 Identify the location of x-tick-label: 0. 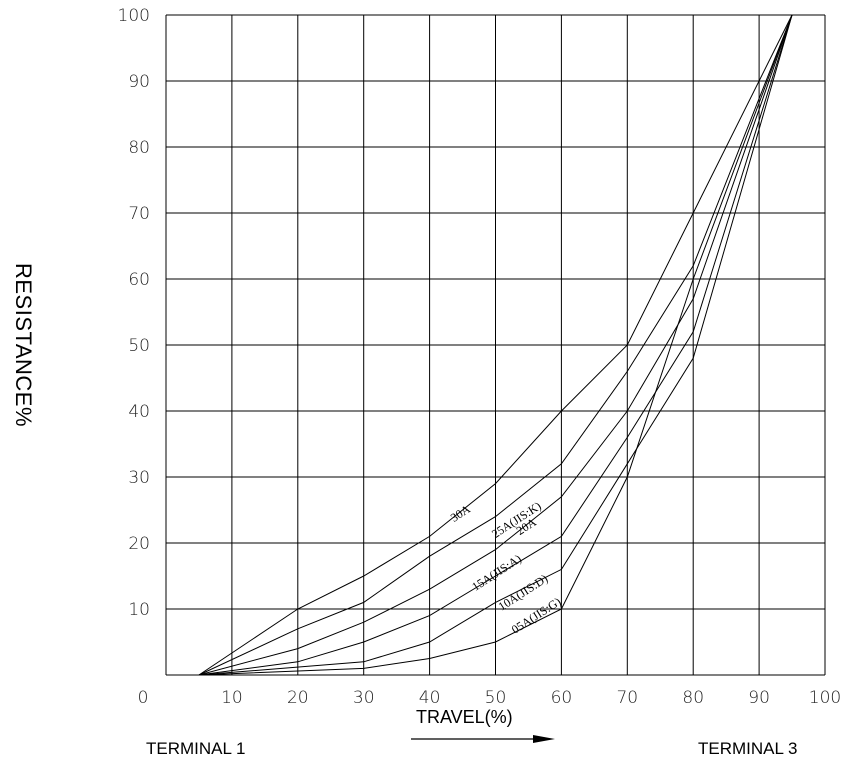
(143, 698).